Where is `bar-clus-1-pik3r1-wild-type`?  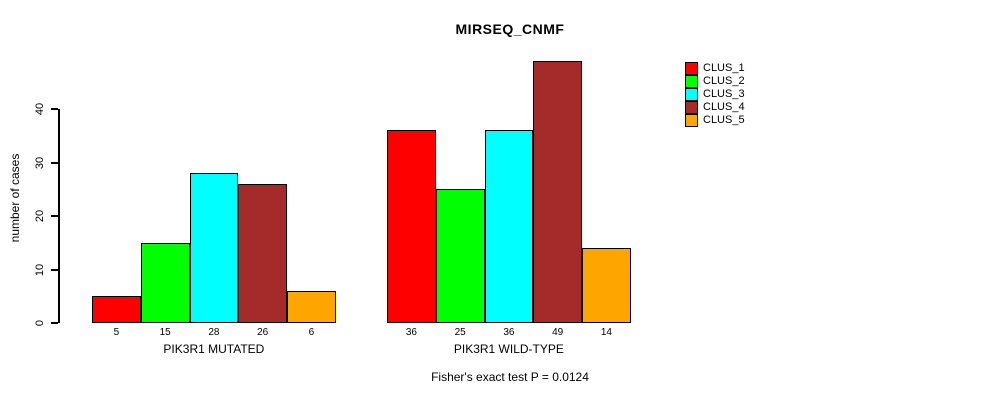
bar-clus-1-pik3r1-wild-type is located at coordinates (411, 226).